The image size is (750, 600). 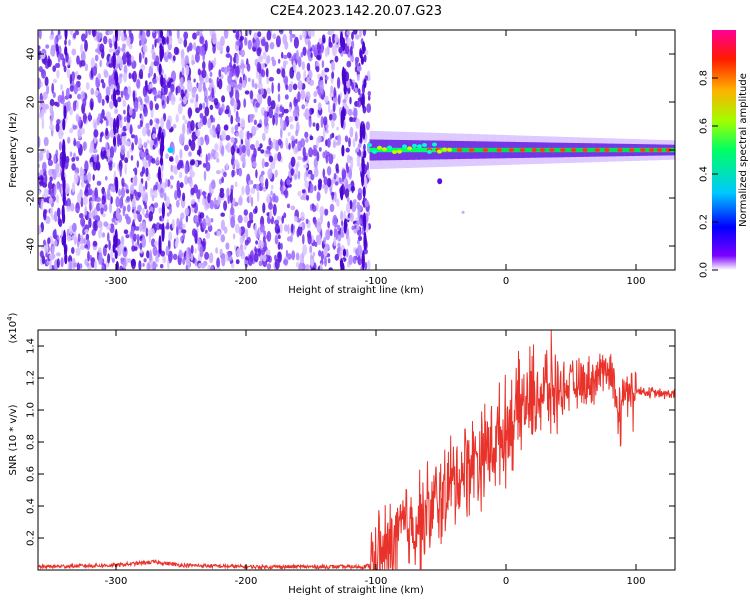 I want to click on spectrogram-trace-peak, so click(x=642, y=150).